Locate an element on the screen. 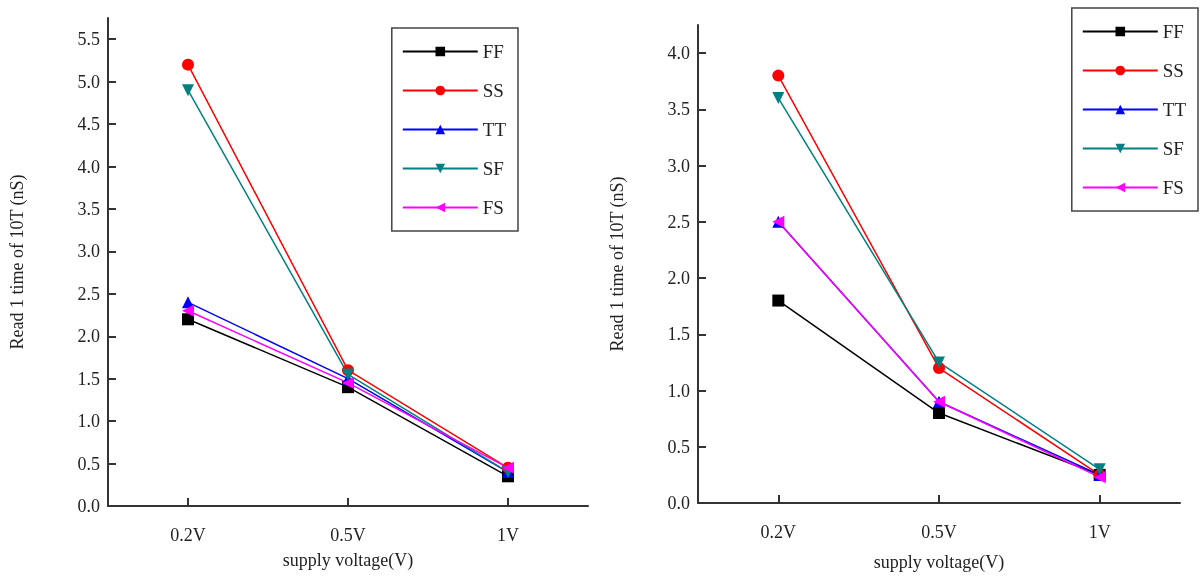  y-tick-label: 5.5 is located at coordinates (88, 39).